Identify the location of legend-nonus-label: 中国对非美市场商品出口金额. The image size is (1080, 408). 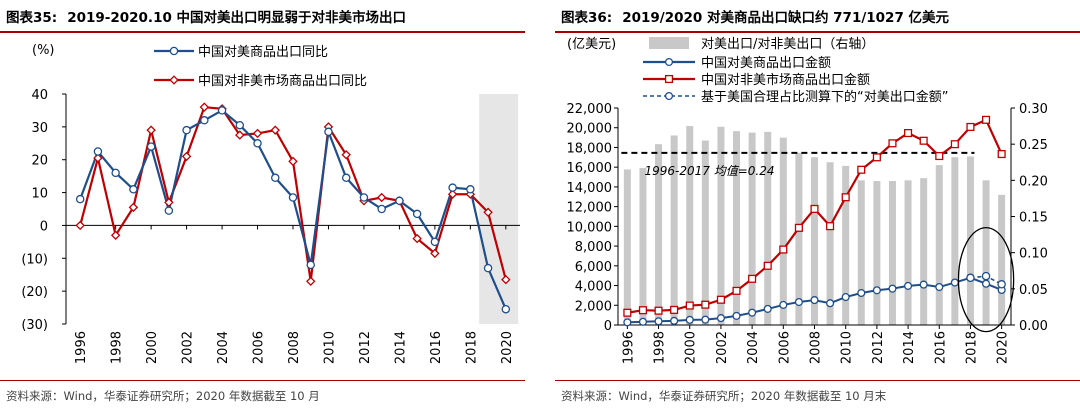
(785, 80).